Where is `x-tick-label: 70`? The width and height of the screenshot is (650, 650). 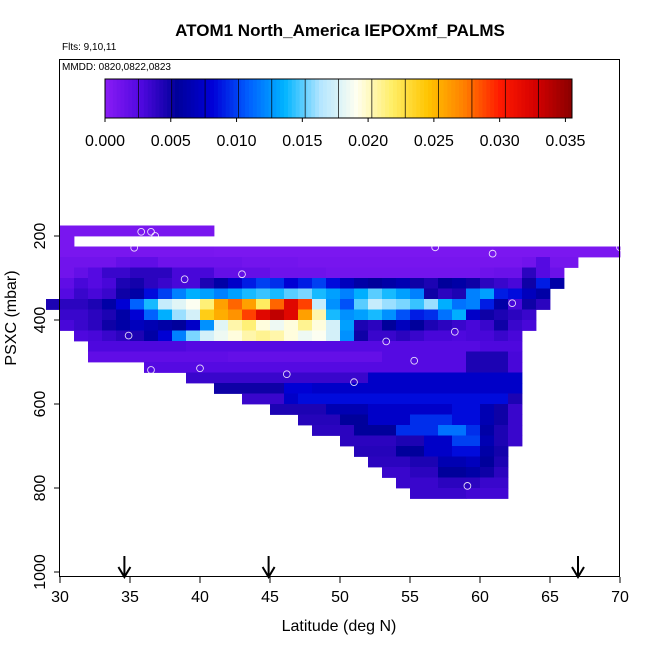 x-tick-label: 70 is located at coordinates (620, 597).